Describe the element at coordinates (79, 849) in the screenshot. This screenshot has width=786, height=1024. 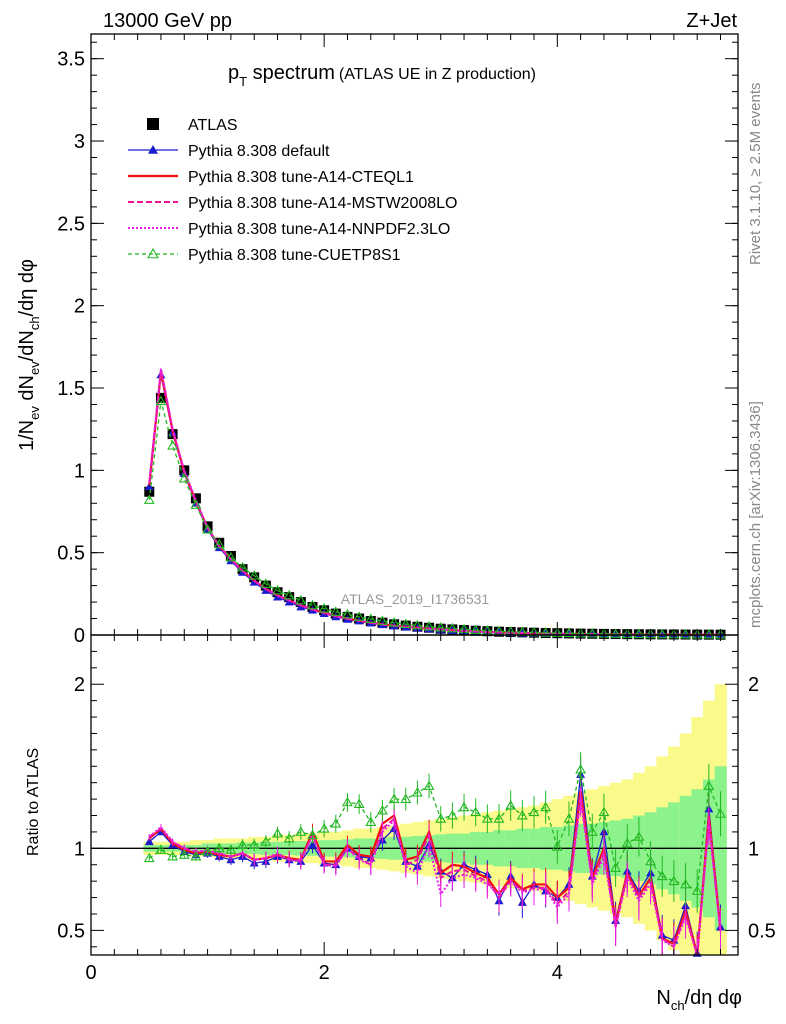
I see `ratio-y-tick-label: 1` at that location.